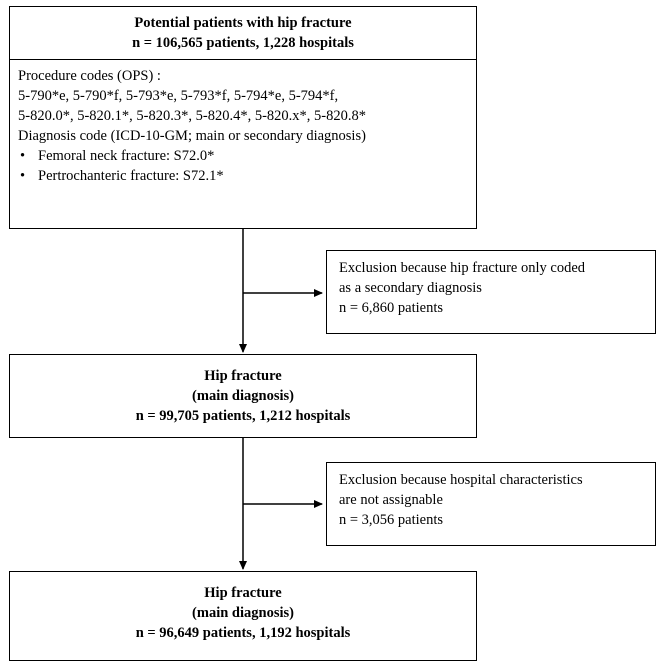 This screenshot has height=661, width=661. What do you see at coordinates (89, 76) in the screenshot?
I see `procedure-codes-heading: Procedure codes (OPS) :` at bounding box center [89, 76].